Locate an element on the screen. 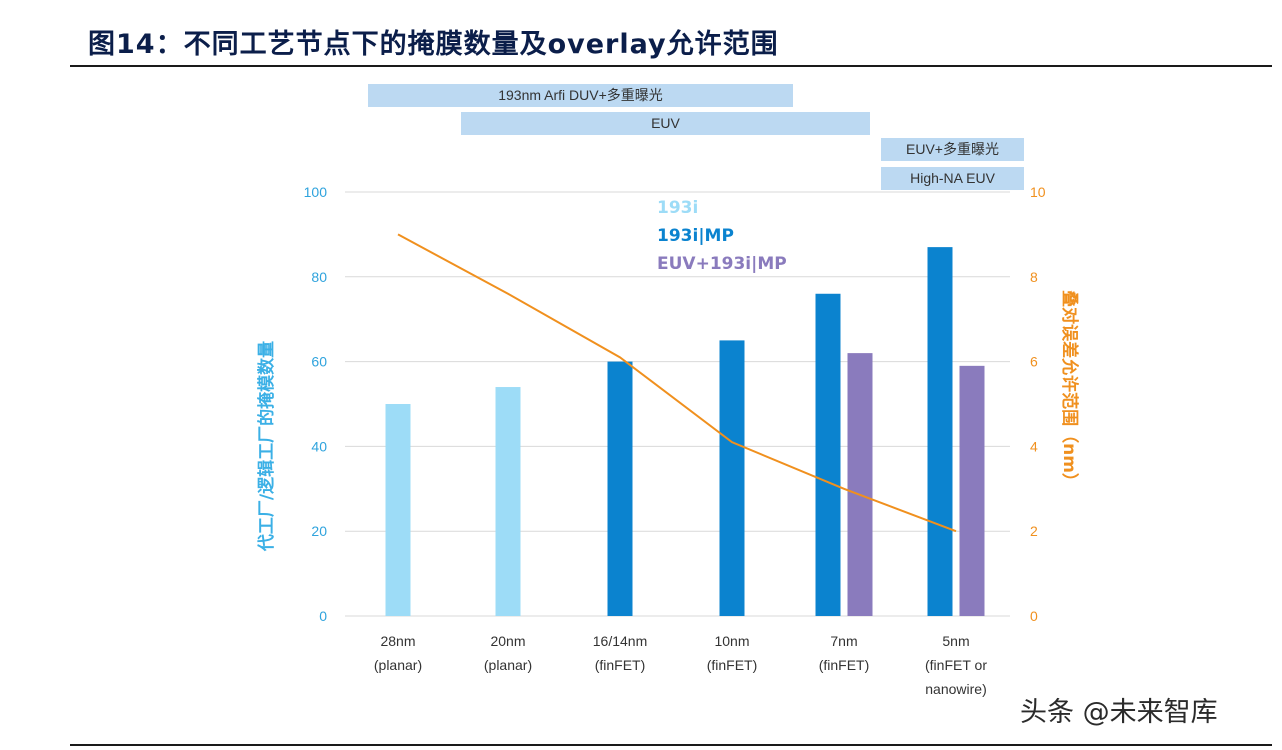 Image resolution: width=1282 pixels, height=750 pixels. top-rule is located at coordinates (671, 66).